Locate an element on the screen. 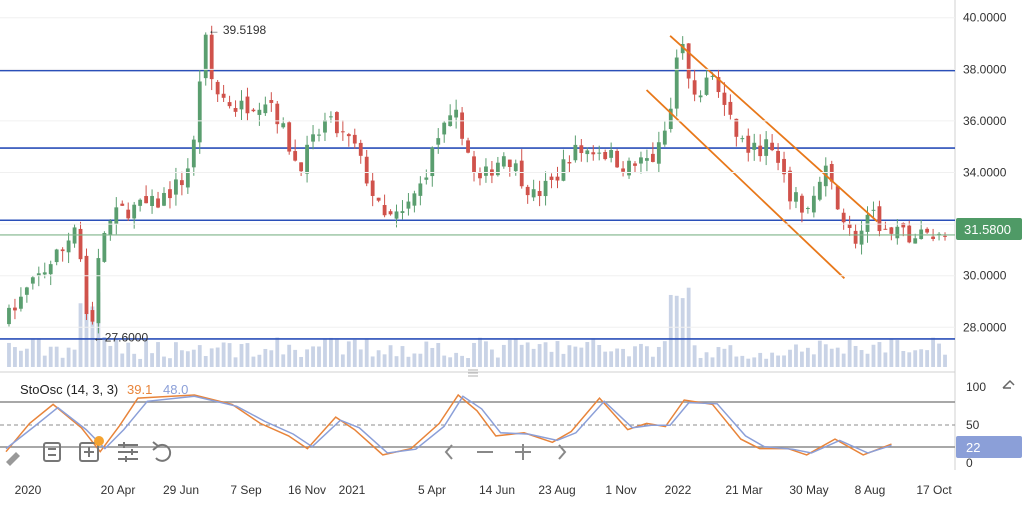 The image size is (1030, 513). pencil-button is located at coordinates (13, 459).